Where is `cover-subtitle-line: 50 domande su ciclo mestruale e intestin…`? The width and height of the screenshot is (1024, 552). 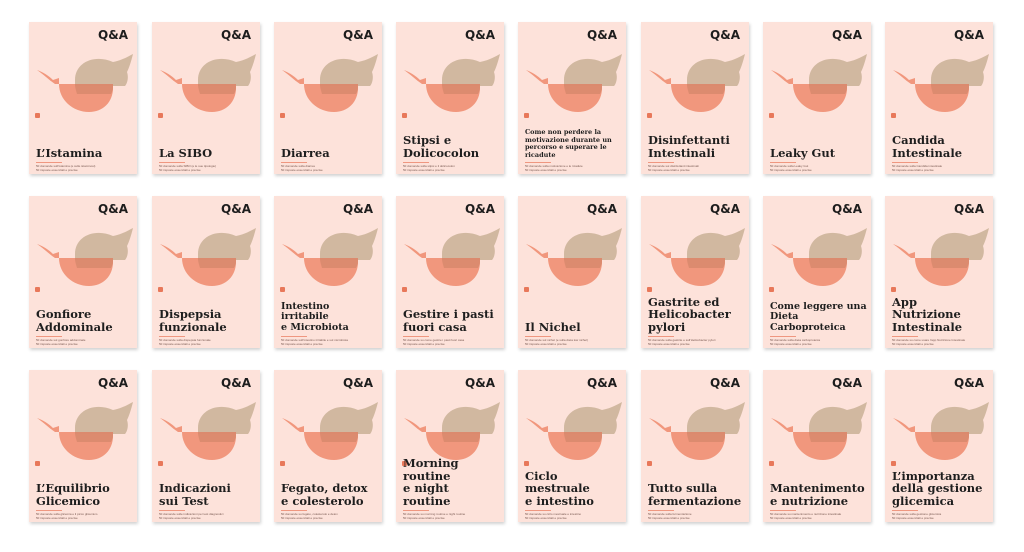 cover-subtitle-line: 50 domande su ciclo mestruale e intestin… is located at coordinates (553, 514).